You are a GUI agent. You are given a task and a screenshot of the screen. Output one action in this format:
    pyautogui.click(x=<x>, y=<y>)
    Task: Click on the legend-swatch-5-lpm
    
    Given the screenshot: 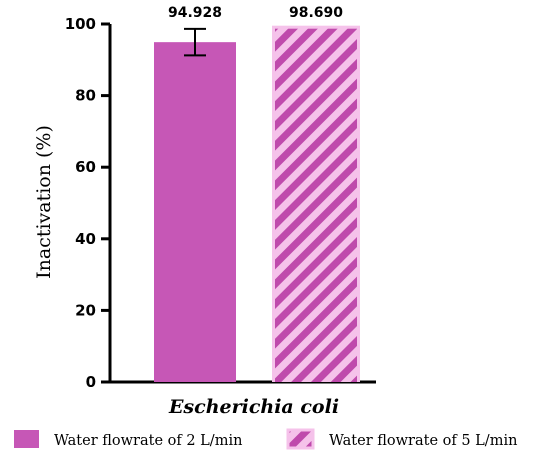 What is the action you would take?
    pyautogui.click(x=300, y=439)
    